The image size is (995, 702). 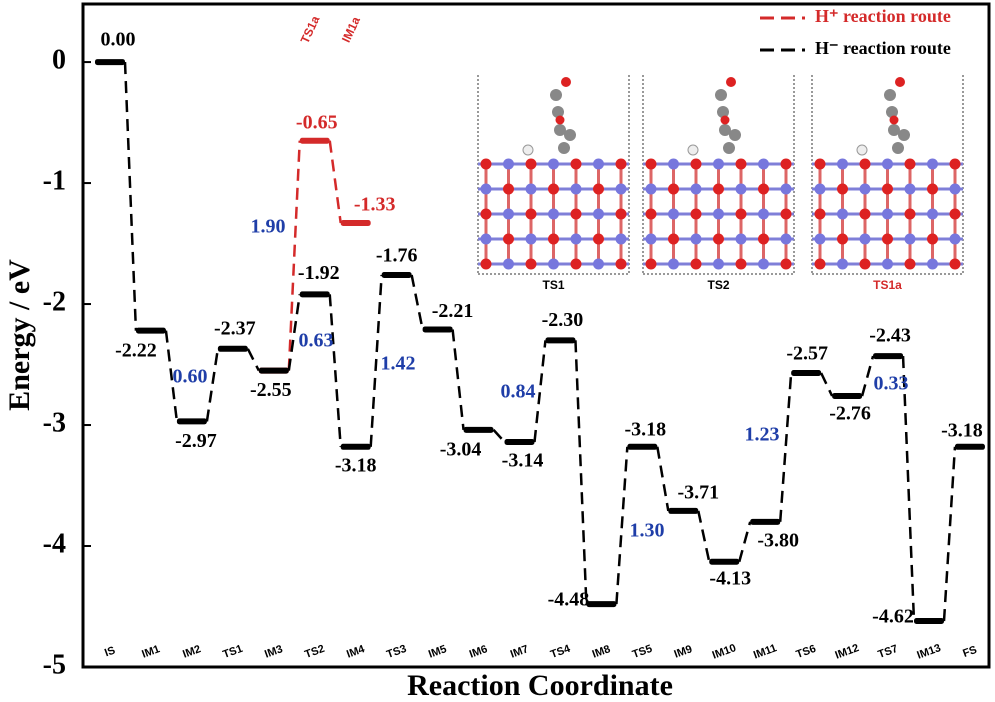 What do you see at coordinates (437, 652) in the screenshot?
I see `x-tick-label: IM5` at bounding box center [437, 652].